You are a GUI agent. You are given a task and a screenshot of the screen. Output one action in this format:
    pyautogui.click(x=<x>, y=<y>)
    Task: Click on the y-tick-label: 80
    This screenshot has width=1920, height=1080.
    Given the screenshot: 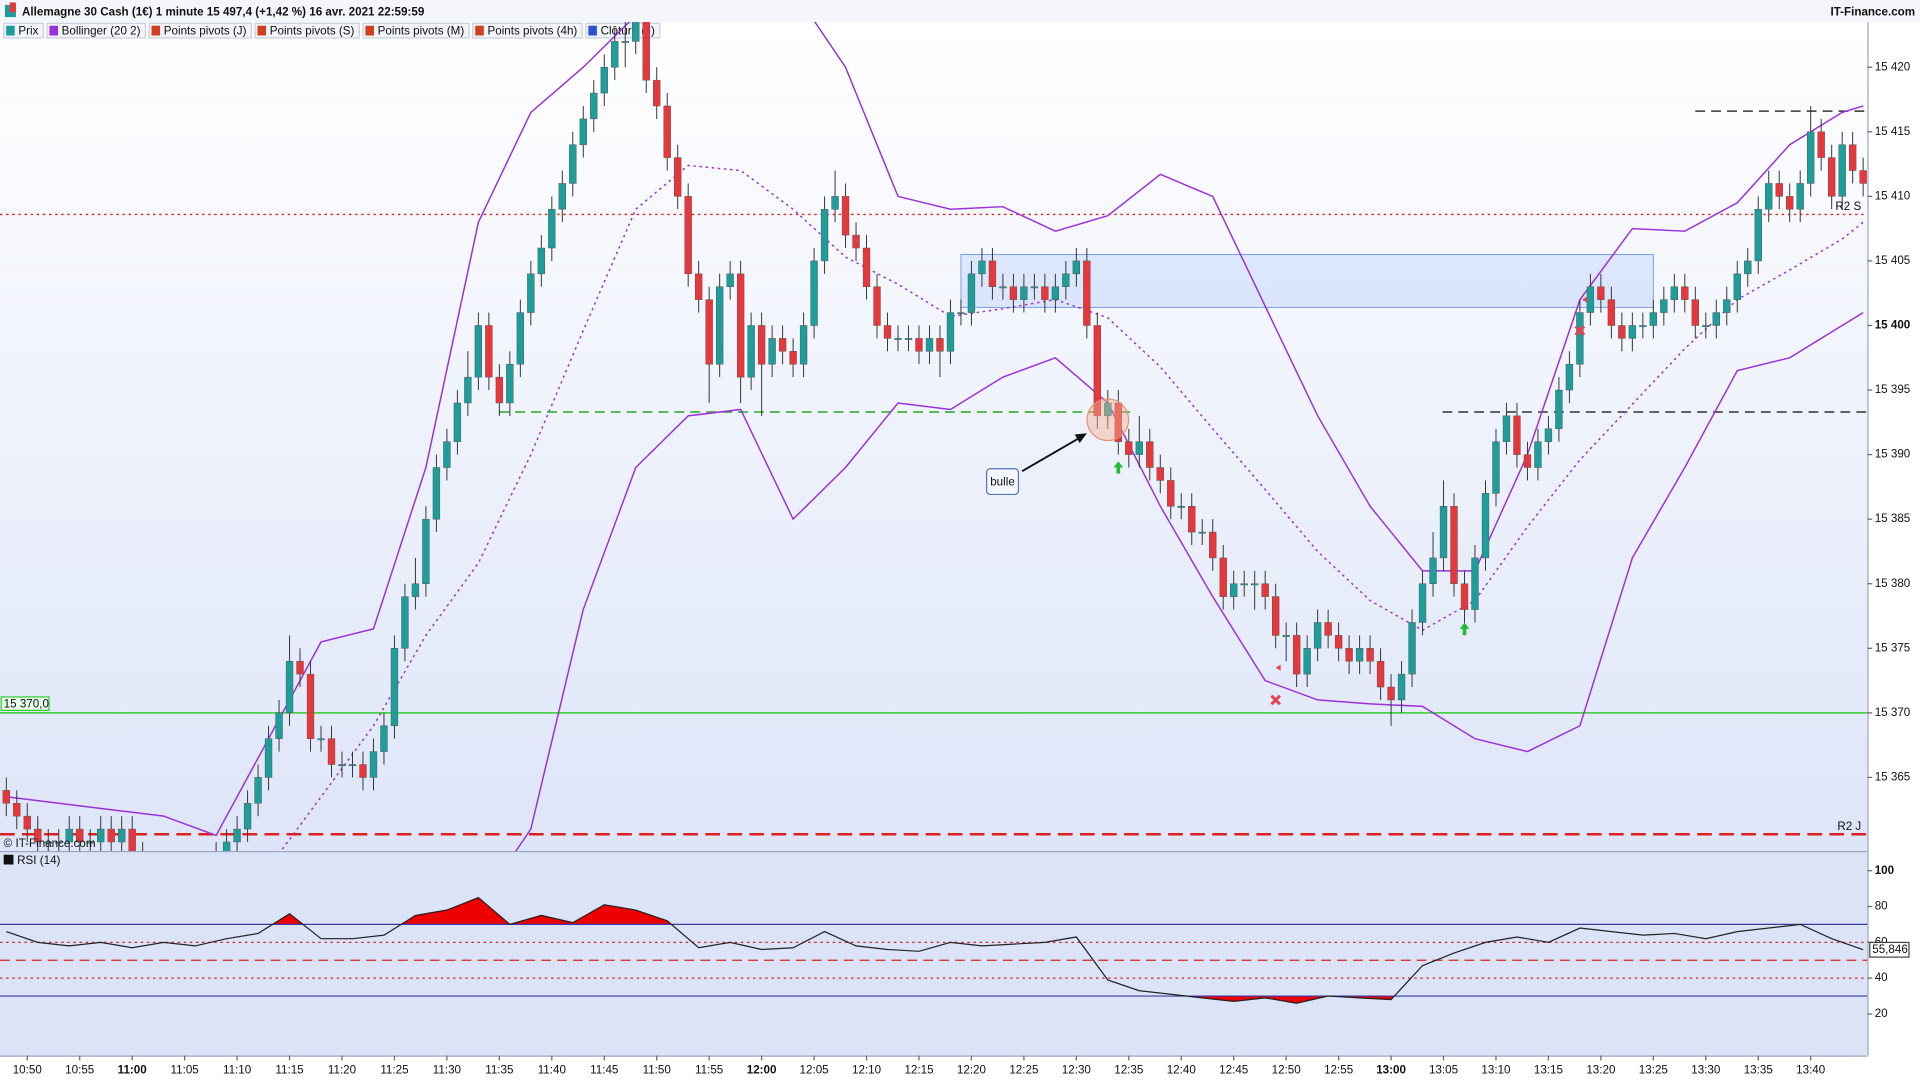 What is the action you would take?
    pyautogui.click(x=1881, y=906)
    